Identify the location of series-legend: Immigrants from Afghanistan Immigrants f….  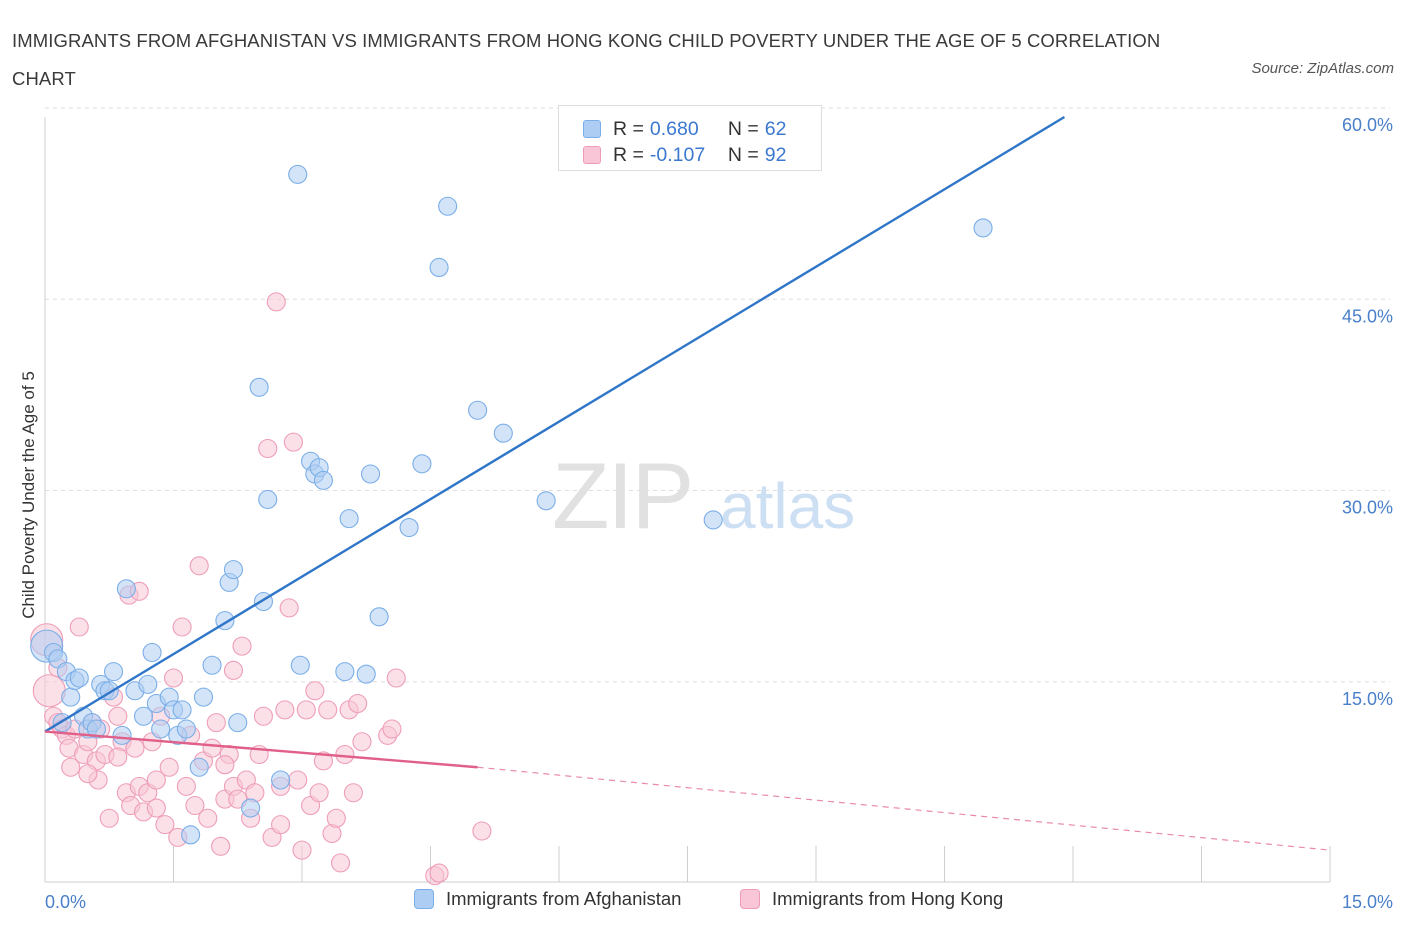
(703, 903).